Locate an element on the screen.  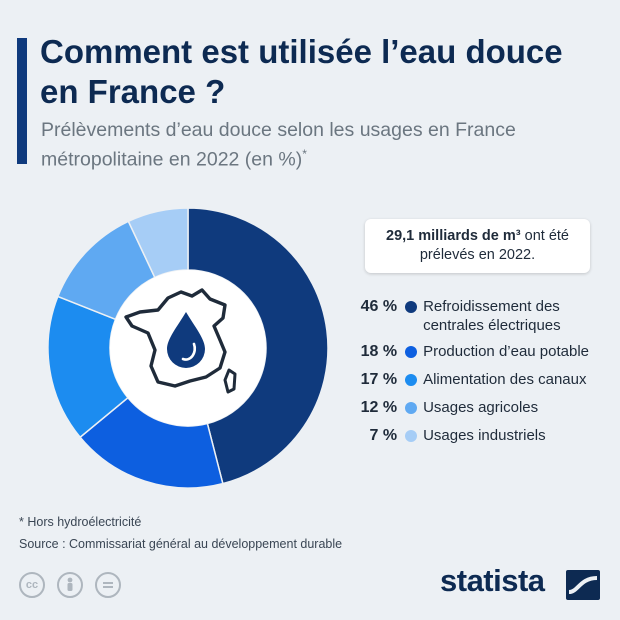
subtitle-footnote-mark: * is located at coordinates (304, 154).